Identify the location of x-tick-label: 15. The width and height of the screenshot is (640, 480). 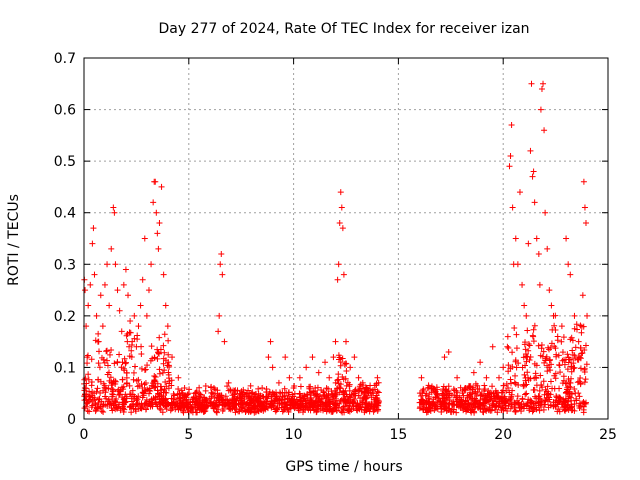
(398, 435).